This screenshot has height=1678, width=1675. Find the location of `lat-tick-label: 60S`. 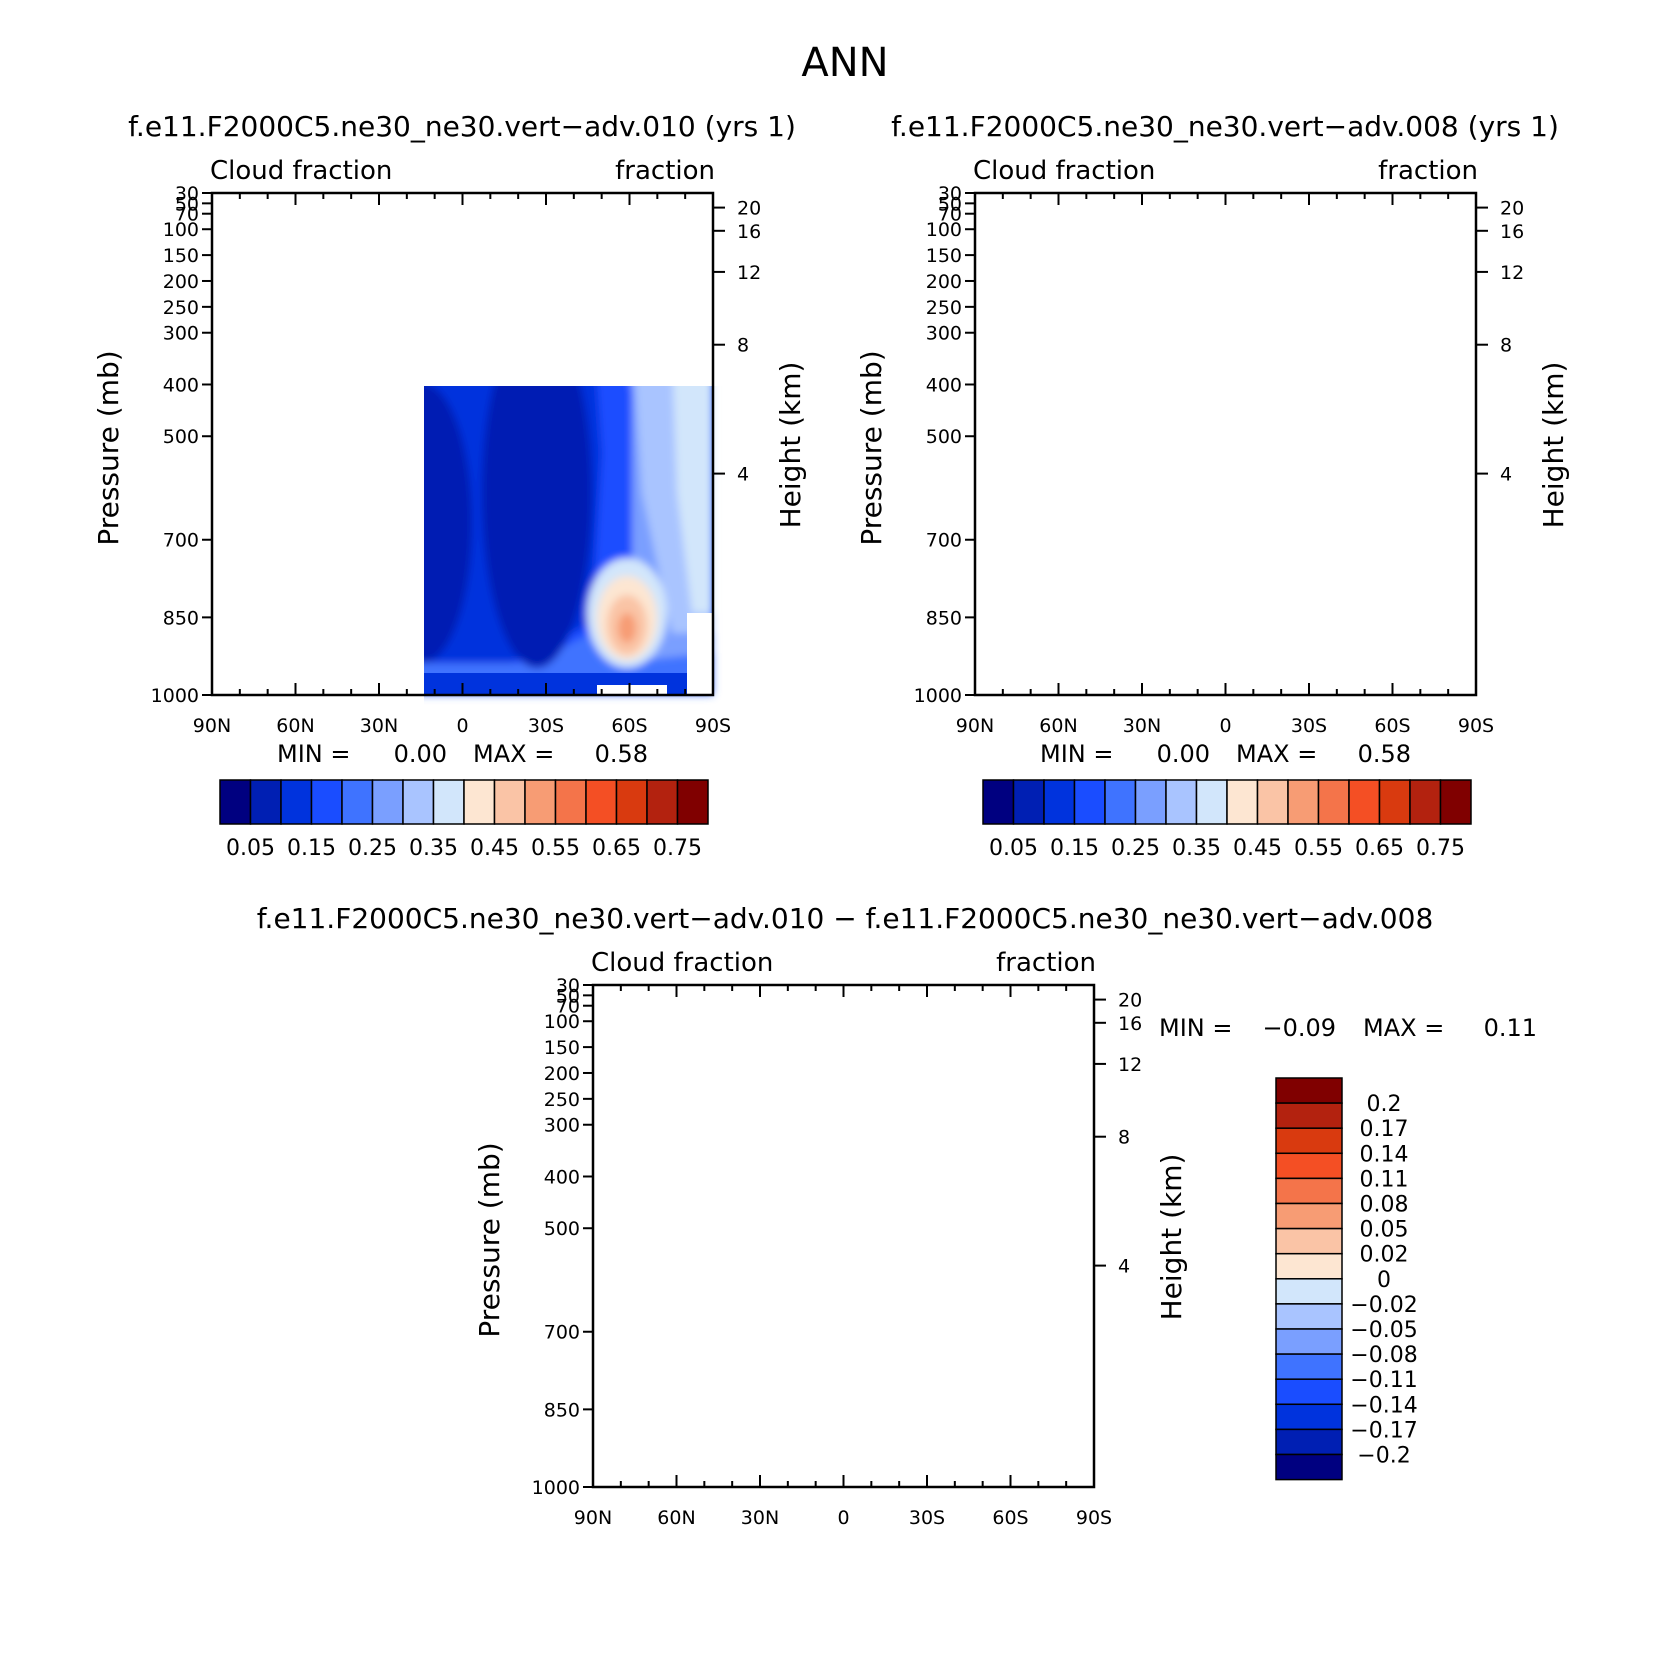

lat-tick-label: 60S is located at coordinates (1010, 1518).